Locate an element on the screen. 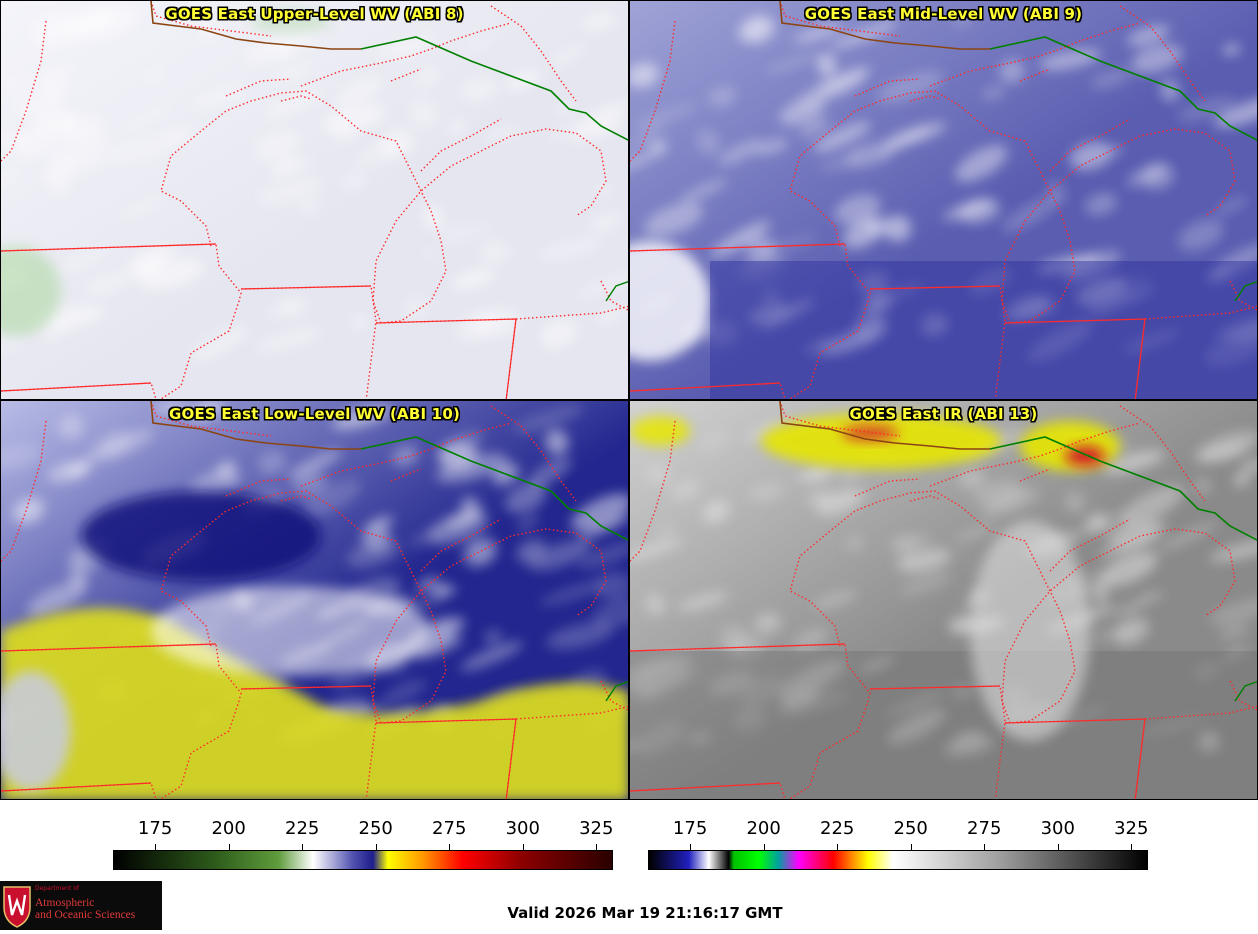  colorbar-ir: 175 200 225 250 275 300 325 is located at coordinates (898, 840).